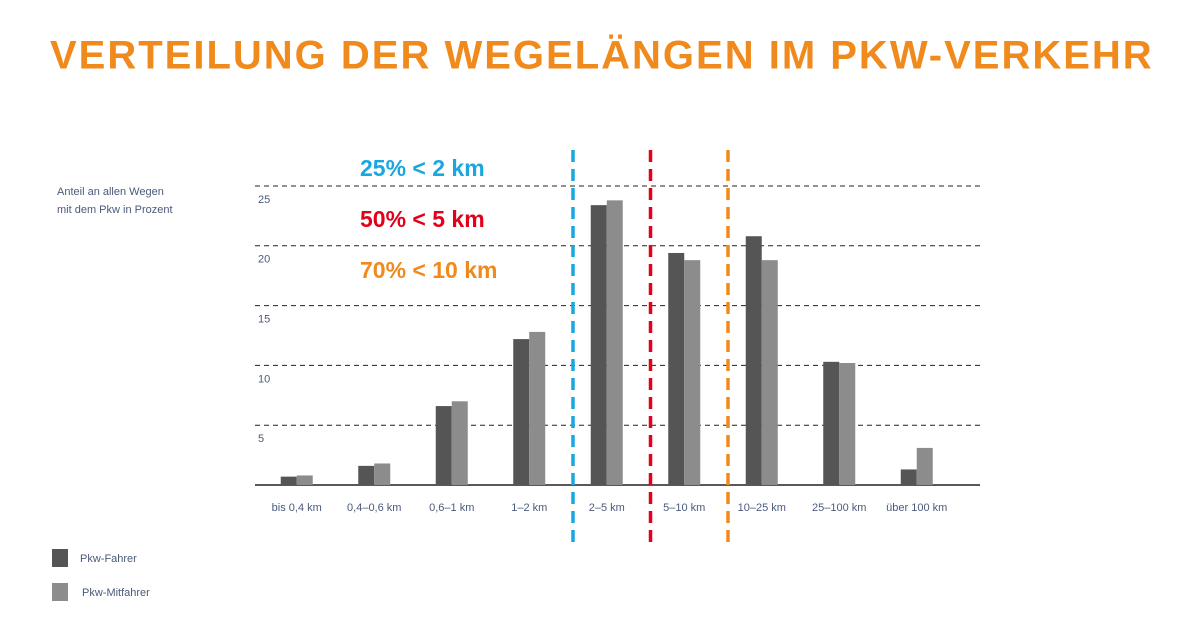 The width and height of the screenshot is (1200, 621). What do you see at coordinates (529, 508) in the screenshot?
I see `x-tick-label: 1–2 km` at bounding box center [529, 508].